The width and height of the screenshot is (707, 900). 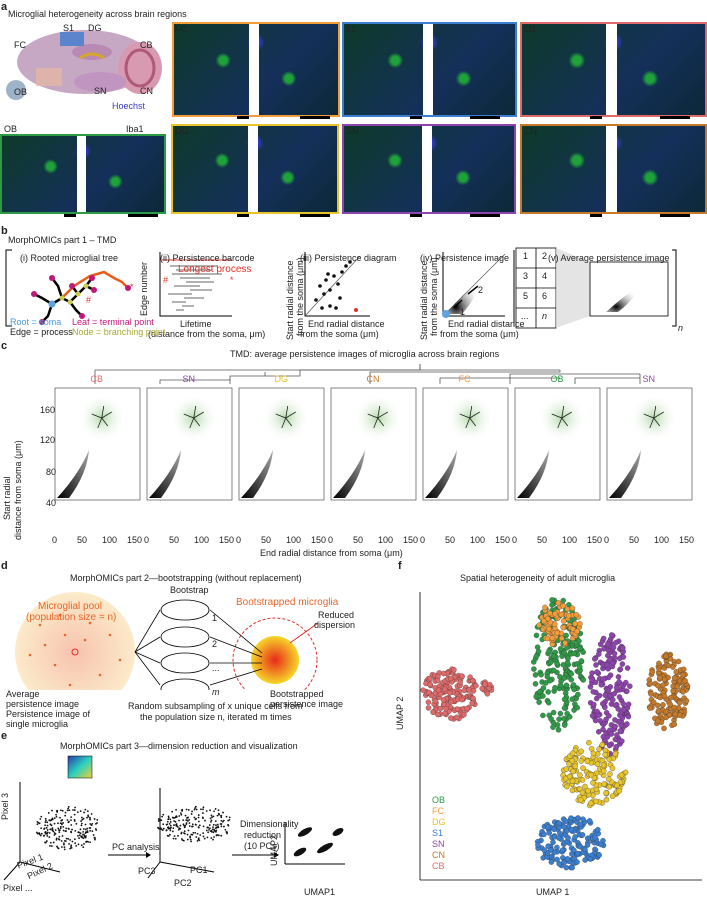 I want to click on pc3-label: PC3, so click(x=147, y=871).